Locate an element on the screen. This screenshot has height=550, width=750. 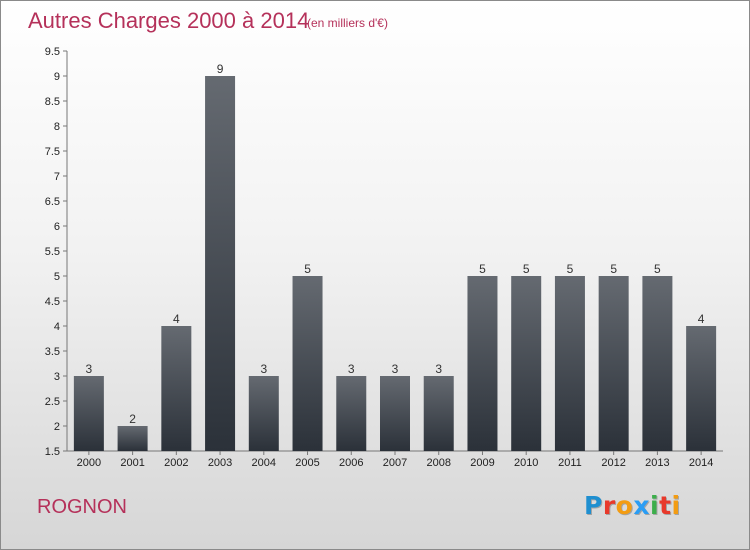
x-tick-label: 2008 is located at coordinates (438, 463).